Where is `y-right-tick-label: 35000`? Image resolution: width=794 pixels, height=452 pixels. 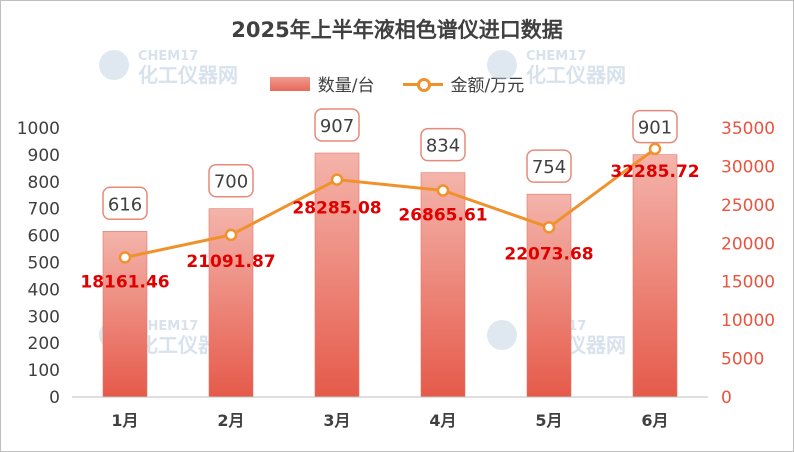 y-right-tick-label: 35000 is located at coordinates (748, 129).